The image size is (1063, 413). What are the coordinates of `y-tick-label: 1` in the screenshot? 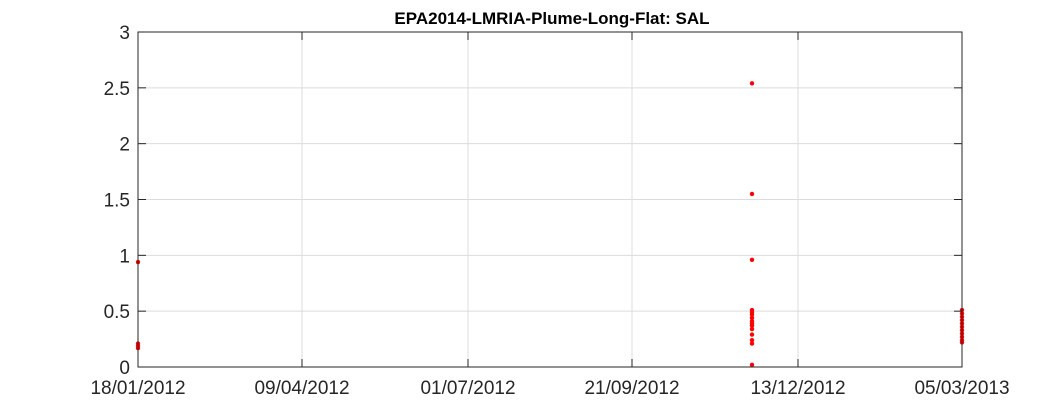 It's located at (124, 256).